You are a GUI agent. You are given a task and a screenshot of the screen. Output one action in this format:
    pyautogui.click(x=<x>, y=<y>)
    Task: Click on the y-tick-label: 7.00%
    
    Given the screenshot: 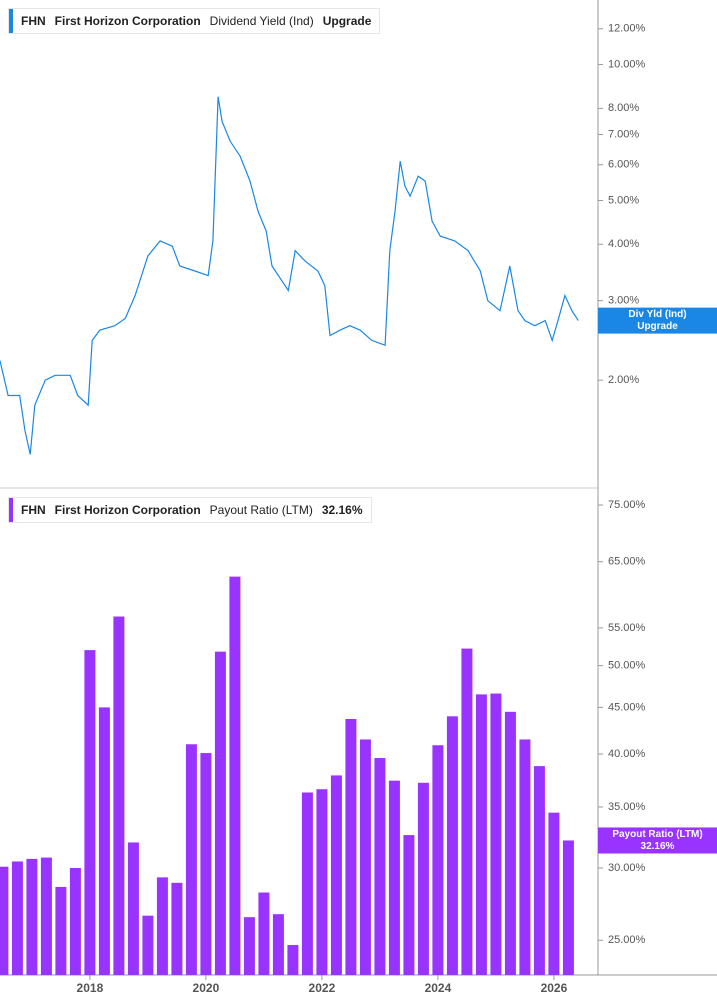 What is the action you would take?
    pyautogui.click(x=623, y=134)
    